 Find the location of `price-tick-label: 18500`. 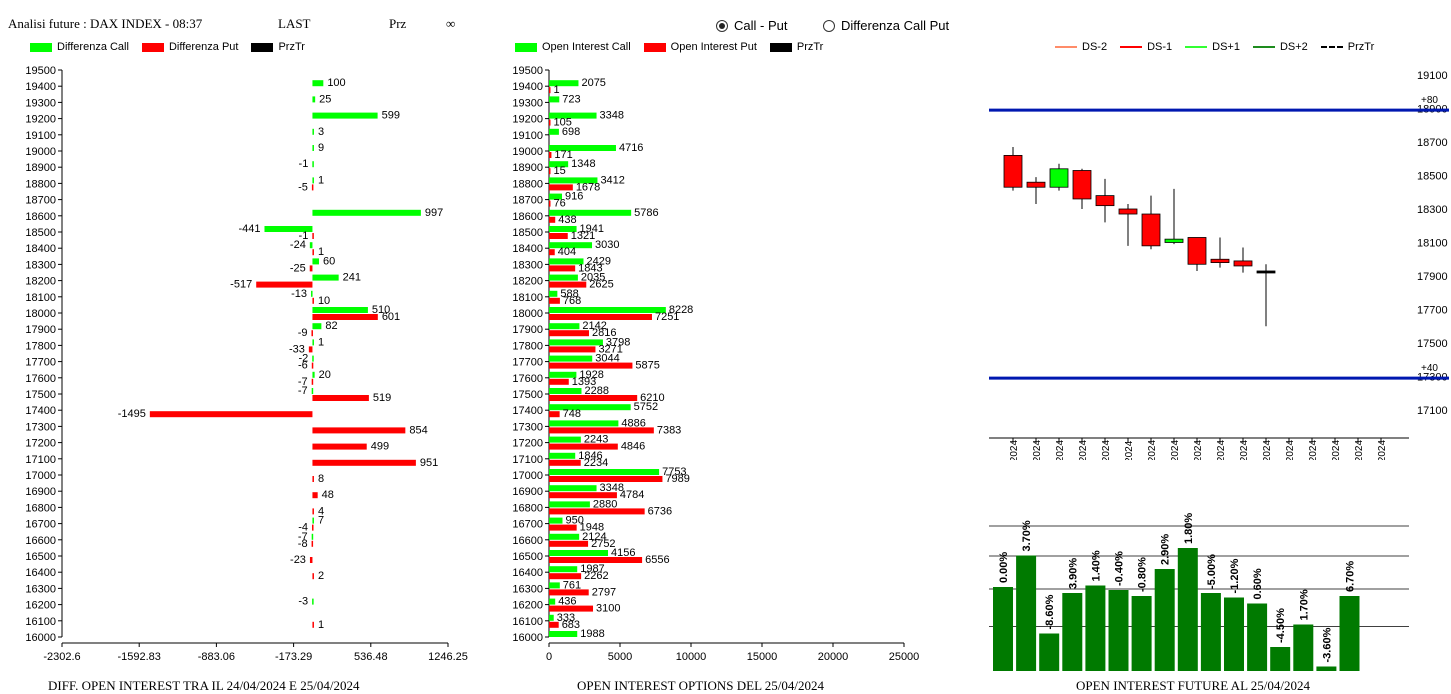

price-tick-label: 18500 is located at coordinates (1432, 177).